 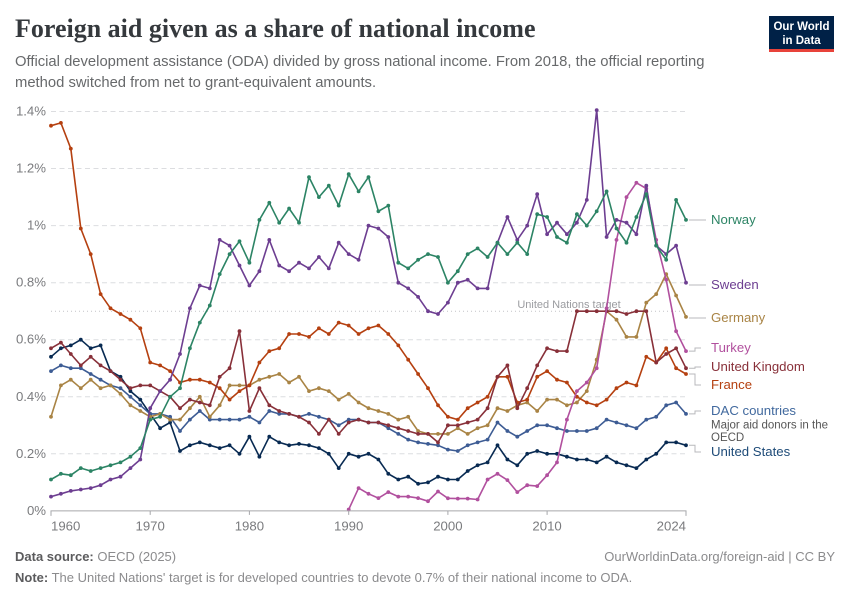 What do you see at coordinates (447, 525) in the screenshot?
I see `svg-text: 2000` at bounding box center [447, 525].